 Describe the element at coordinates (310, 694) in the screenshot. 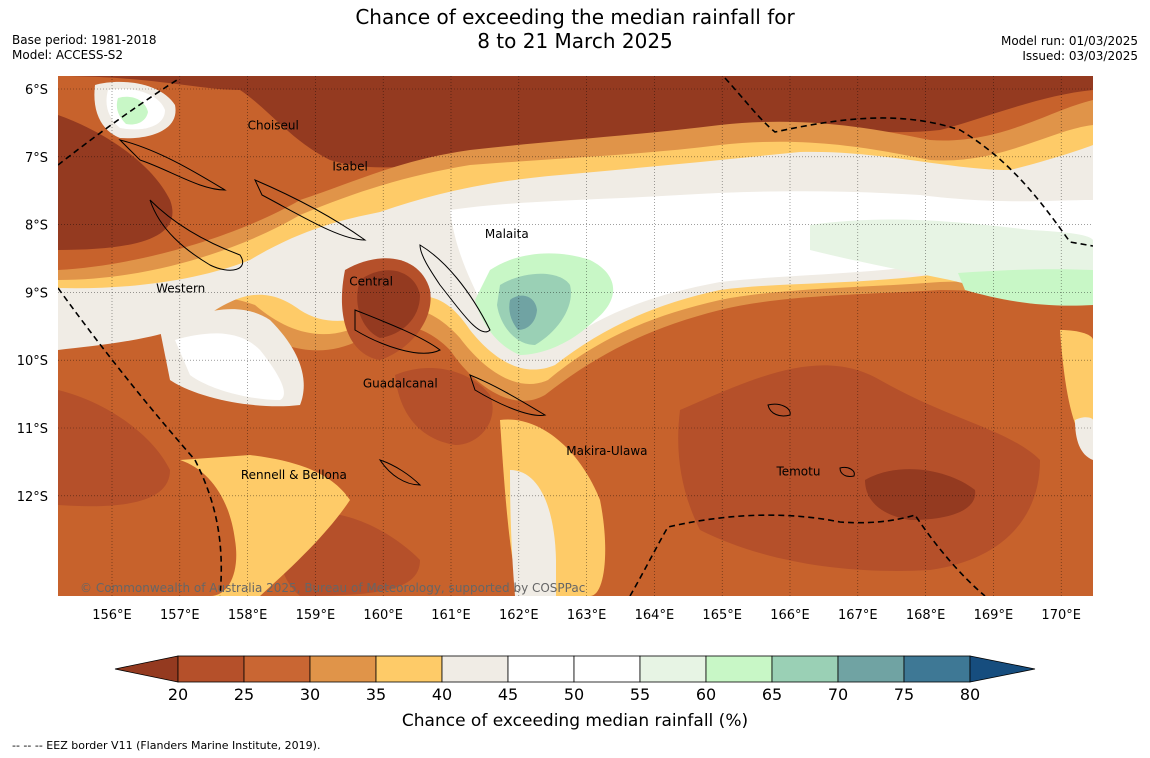

I see `colorbar-tick-label: 30` at that location.